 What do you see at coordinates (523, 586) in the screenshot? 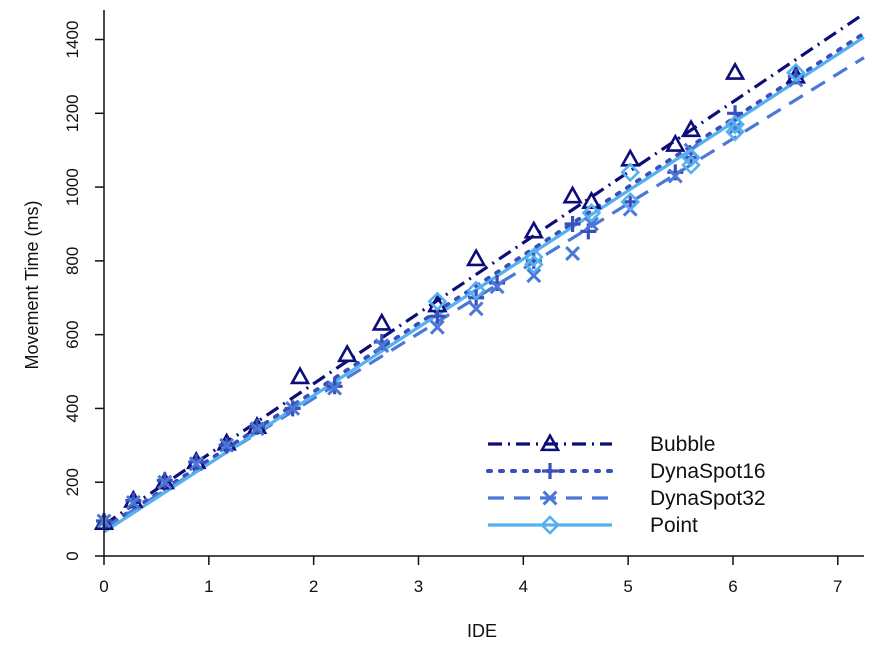
I see `x-tick-label: 4` at bounding box center [523, 586].